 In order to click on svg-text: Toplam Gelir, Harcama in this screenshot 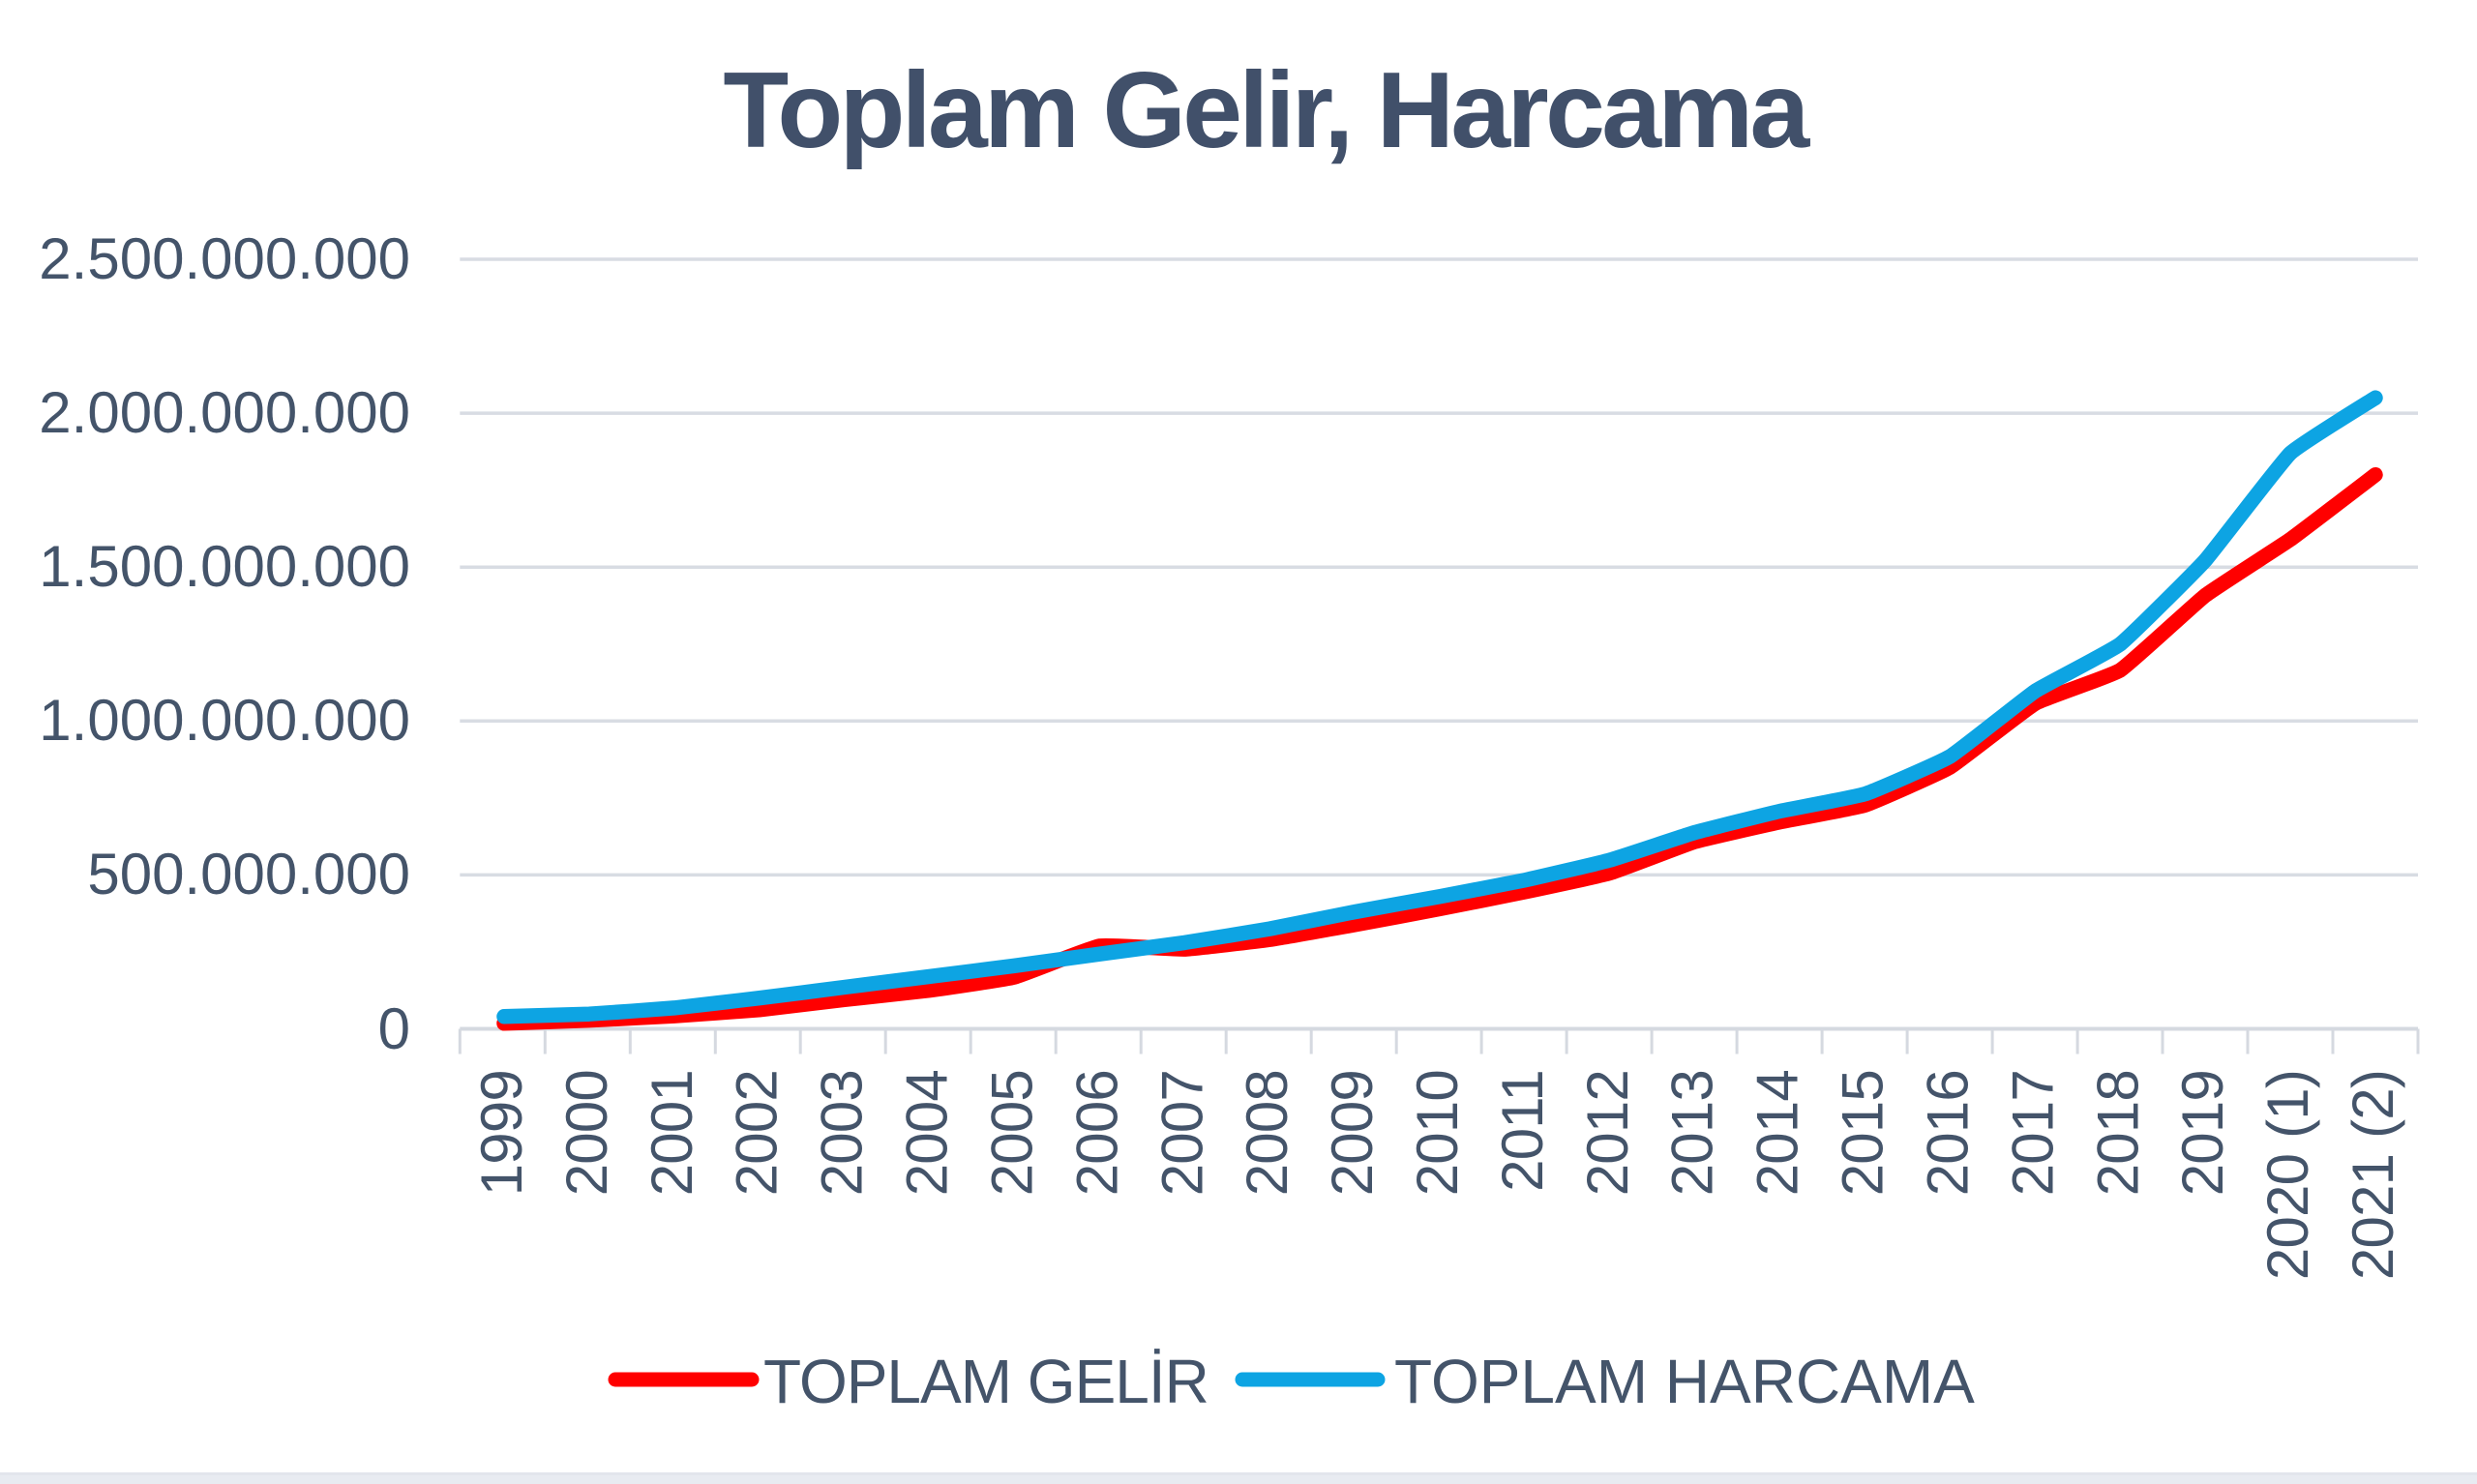, I will do `click(1266, 110)`.